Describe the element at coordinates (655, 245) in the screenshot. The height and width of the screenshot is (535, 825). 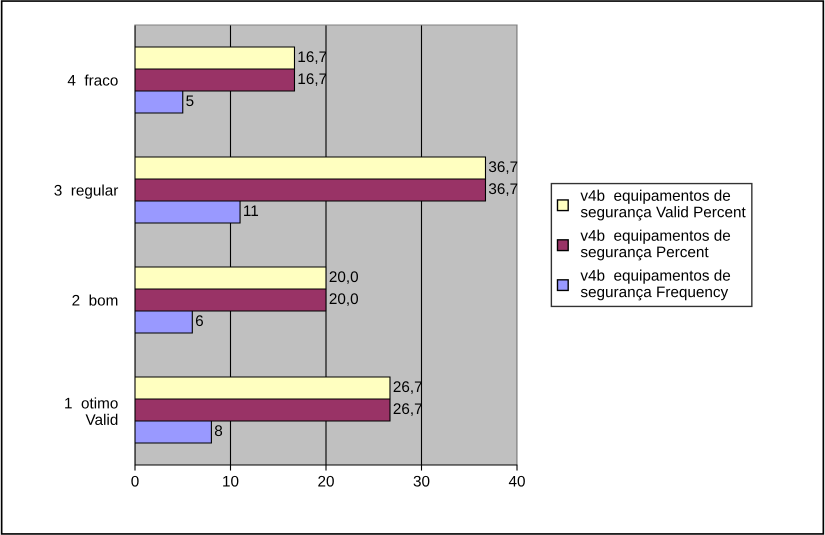
I see `legend-label: v4b equipamentos de segurança Percent` at that location.